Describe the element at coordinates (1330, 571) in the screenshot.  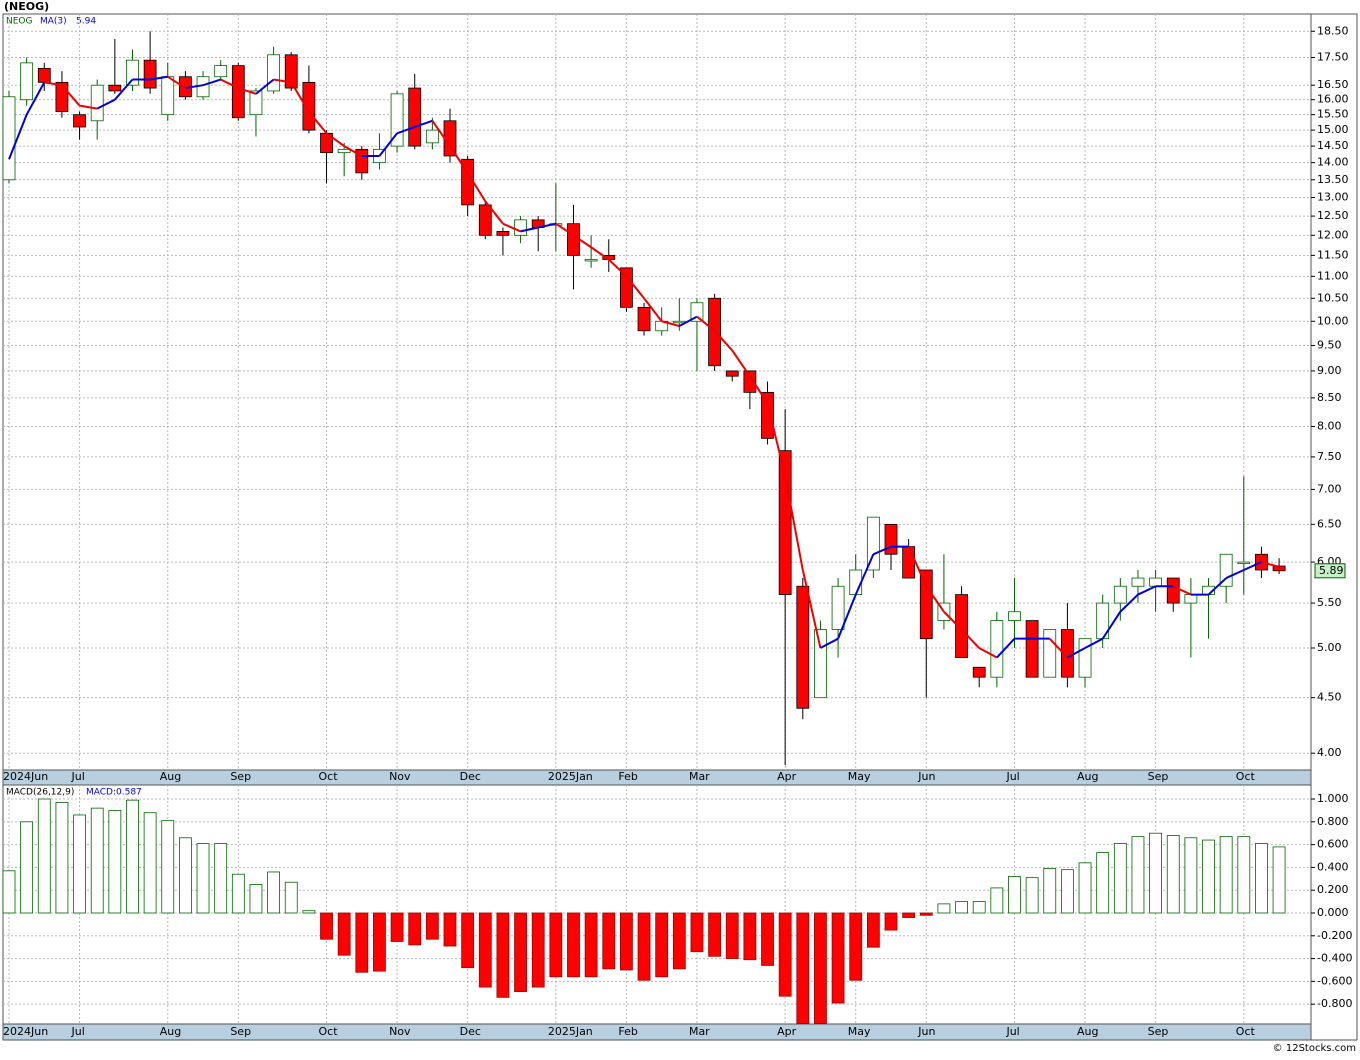
I see `last-price-box` at that location.